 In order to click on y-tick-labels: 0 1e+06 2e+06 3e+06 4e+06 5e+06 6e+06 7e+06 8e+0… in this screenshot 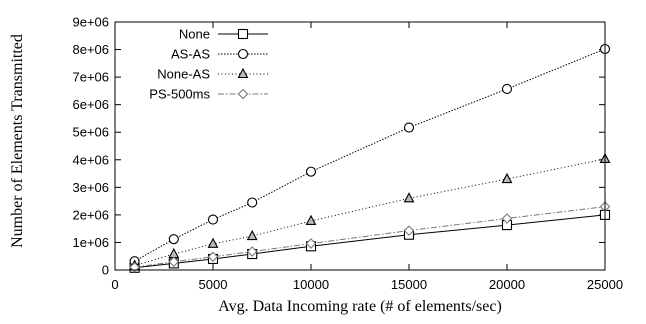, I will do `click(90, 146)`.